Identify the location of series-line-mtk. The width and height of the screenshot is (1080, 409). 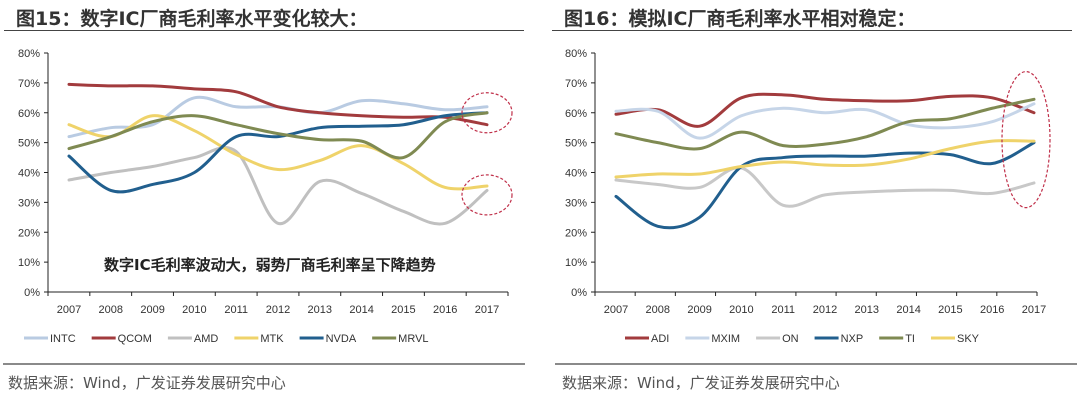
(278, 152).